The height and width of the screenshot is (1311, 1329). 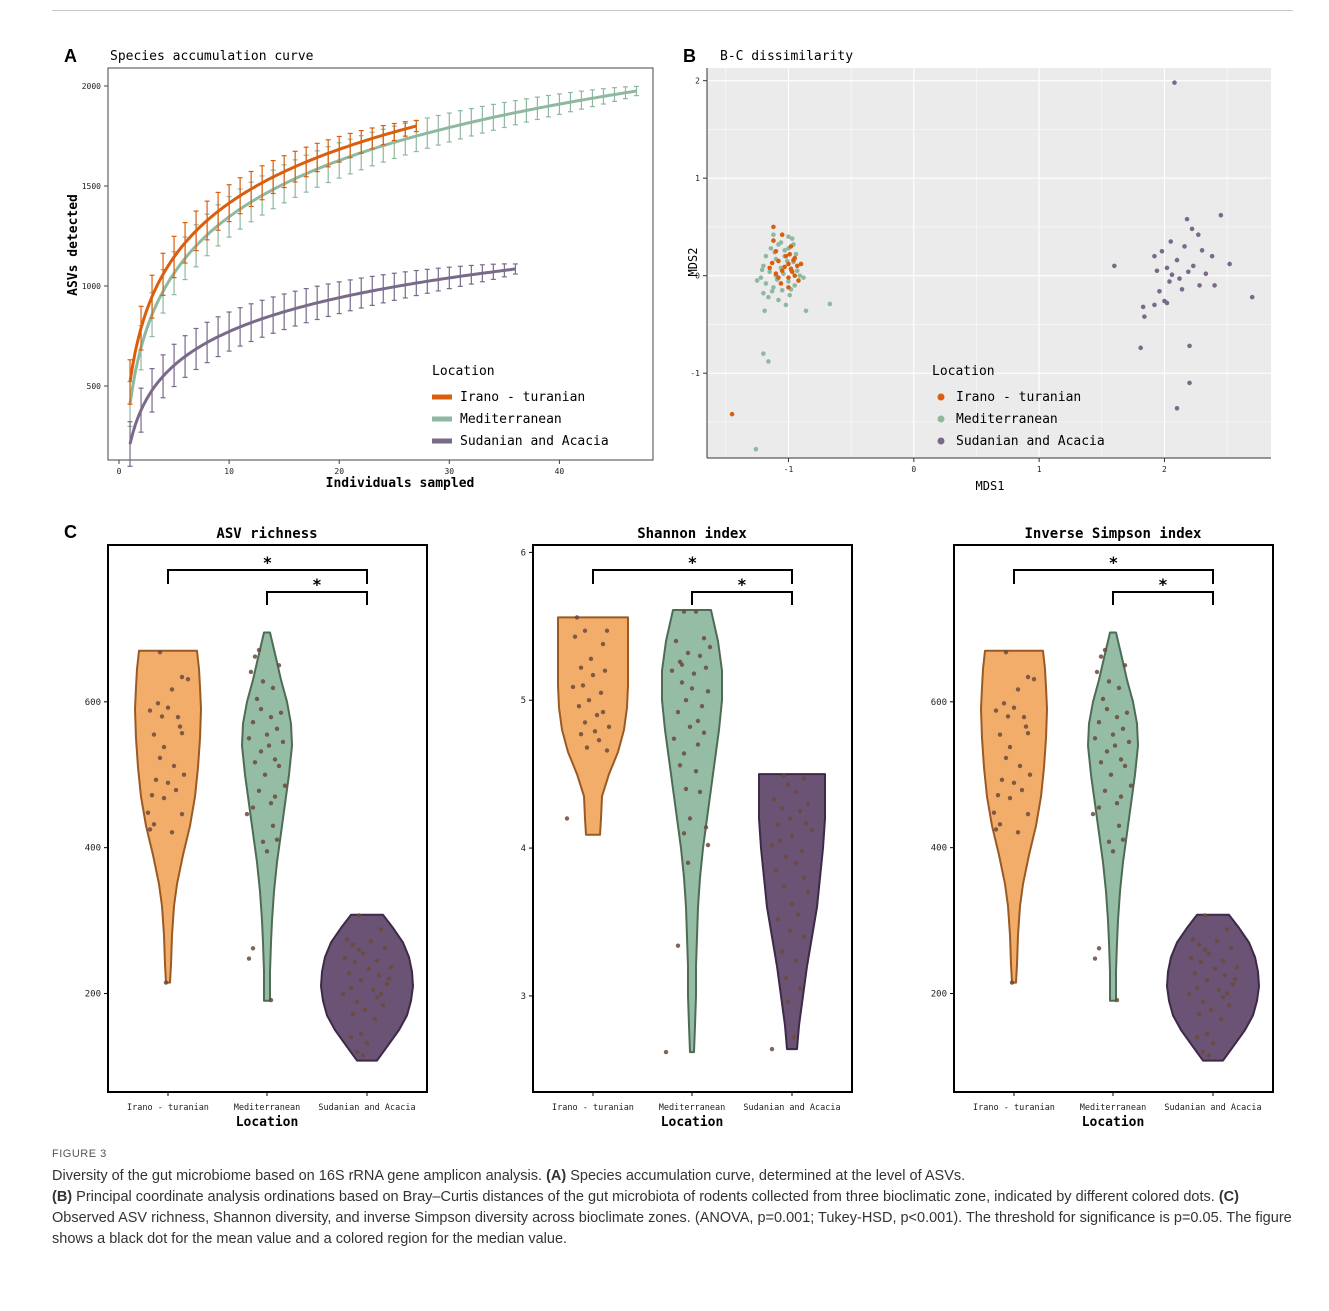 What do you see at coordinates (1007, 419) in the screenshot?
I see `legend-label-med: Mediterranean` at bounding box center [1007, 419].